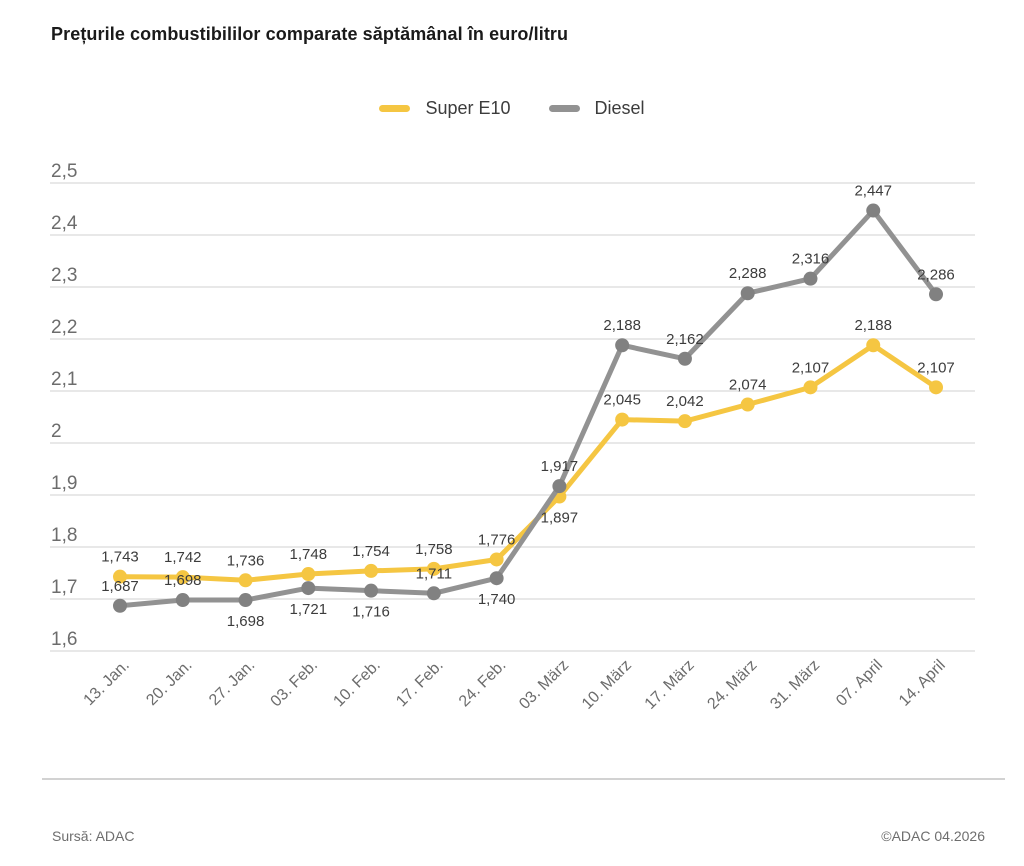  I want to click on y-axis-tick-label: 1,8, so click(64, 535).